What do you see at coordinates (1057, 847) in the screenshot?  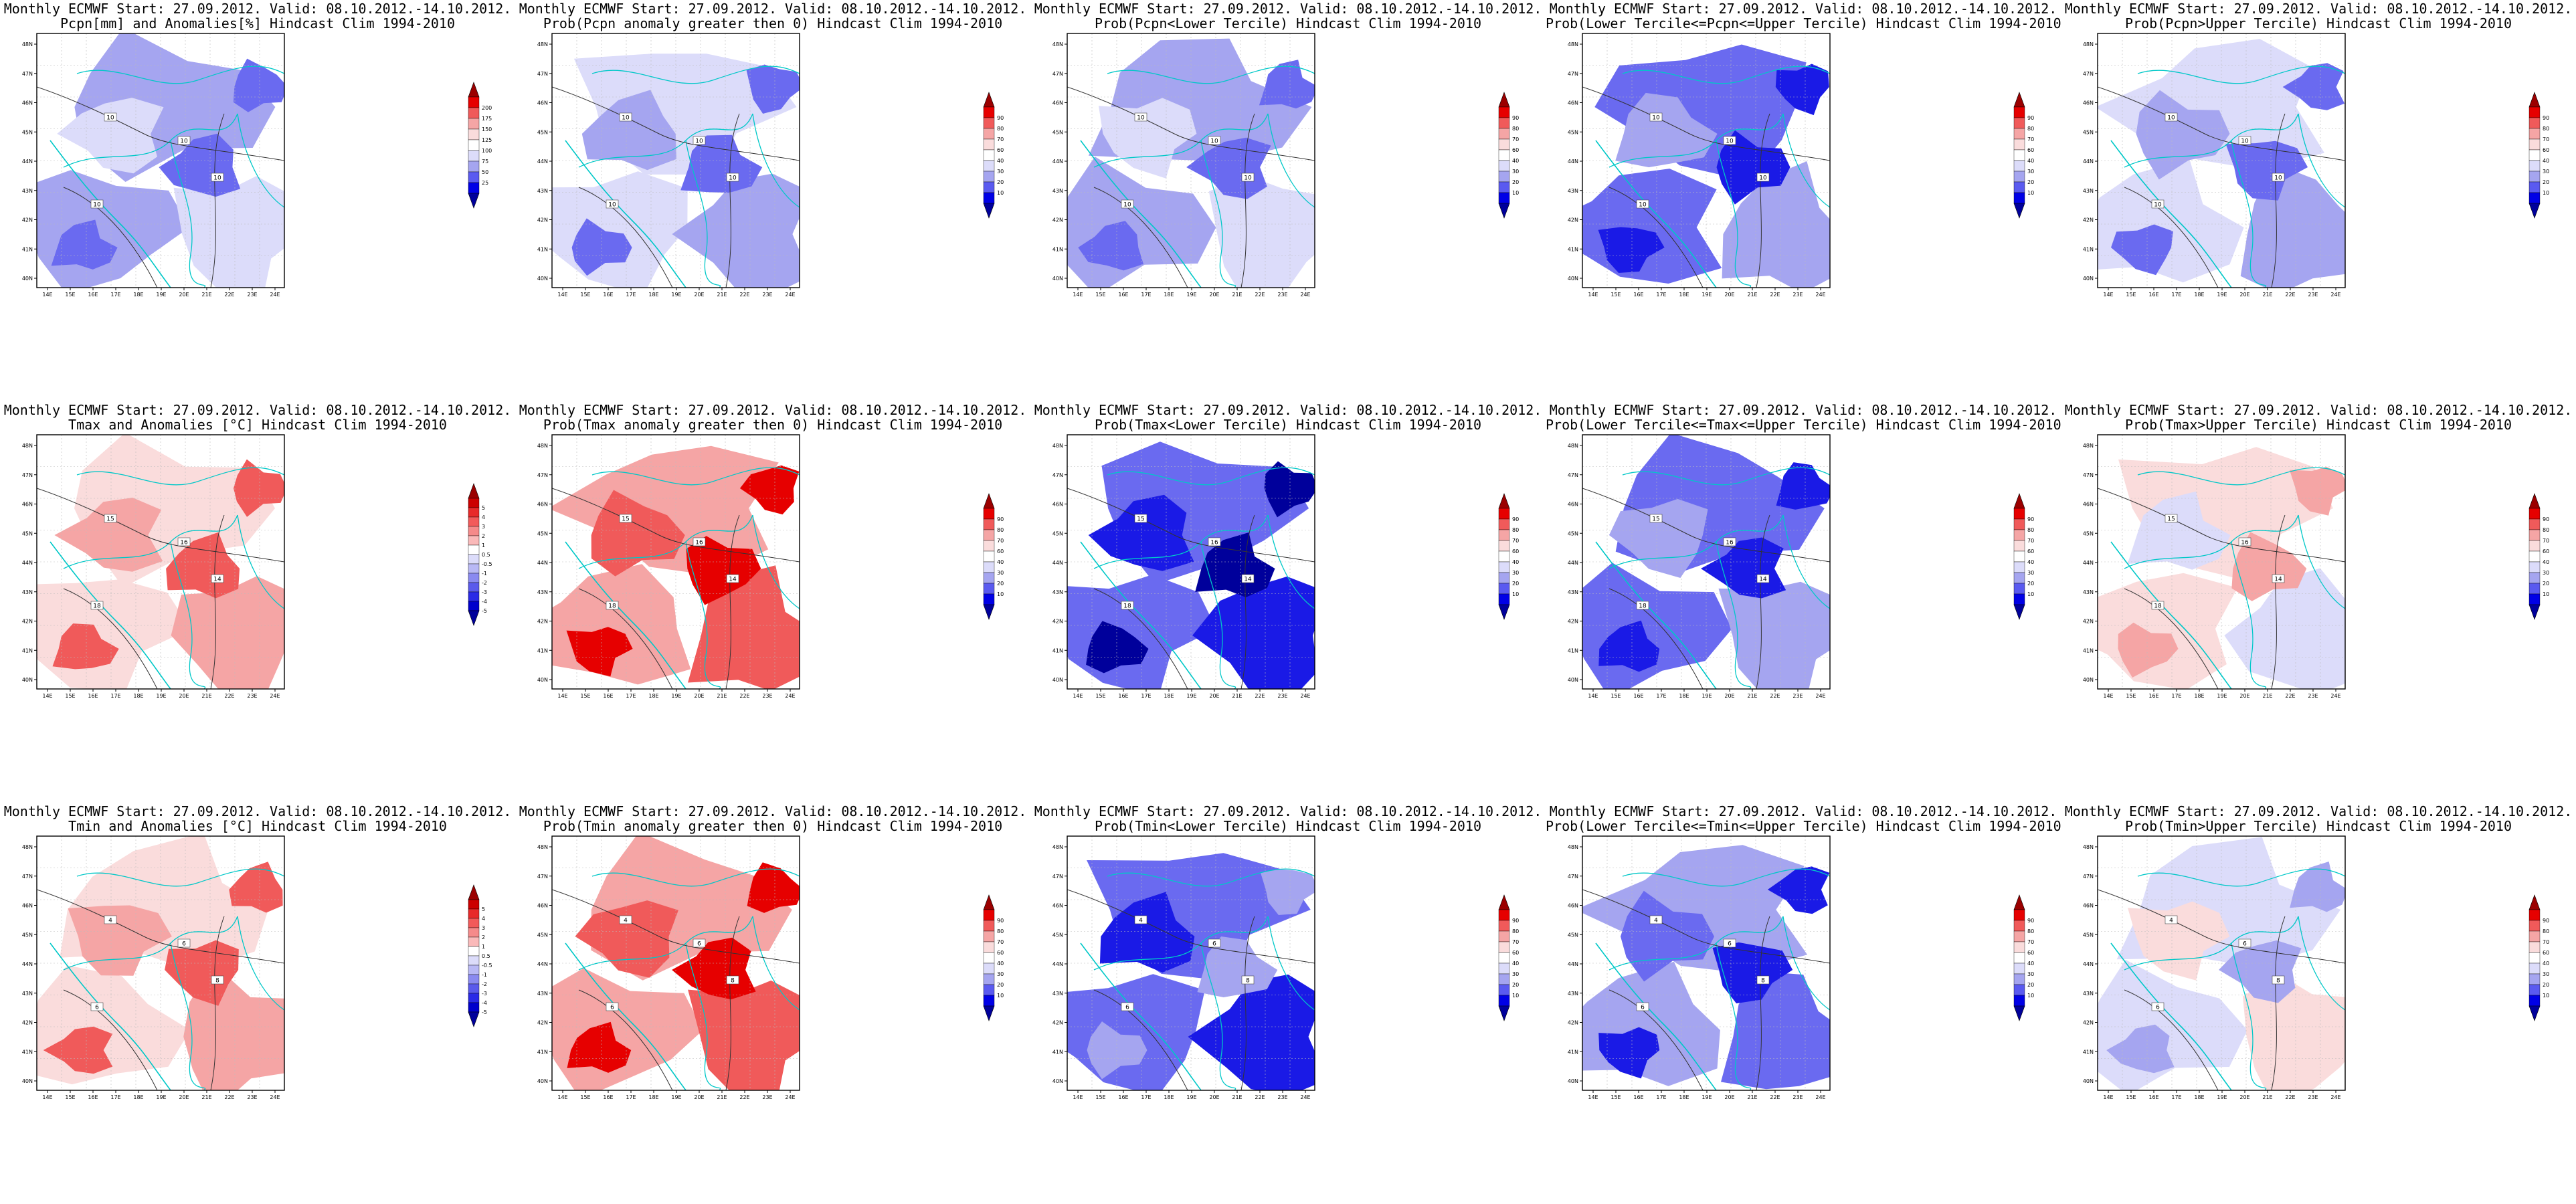 I see `latitude-tick-label: 48N` at bounding box center [1057, 847].